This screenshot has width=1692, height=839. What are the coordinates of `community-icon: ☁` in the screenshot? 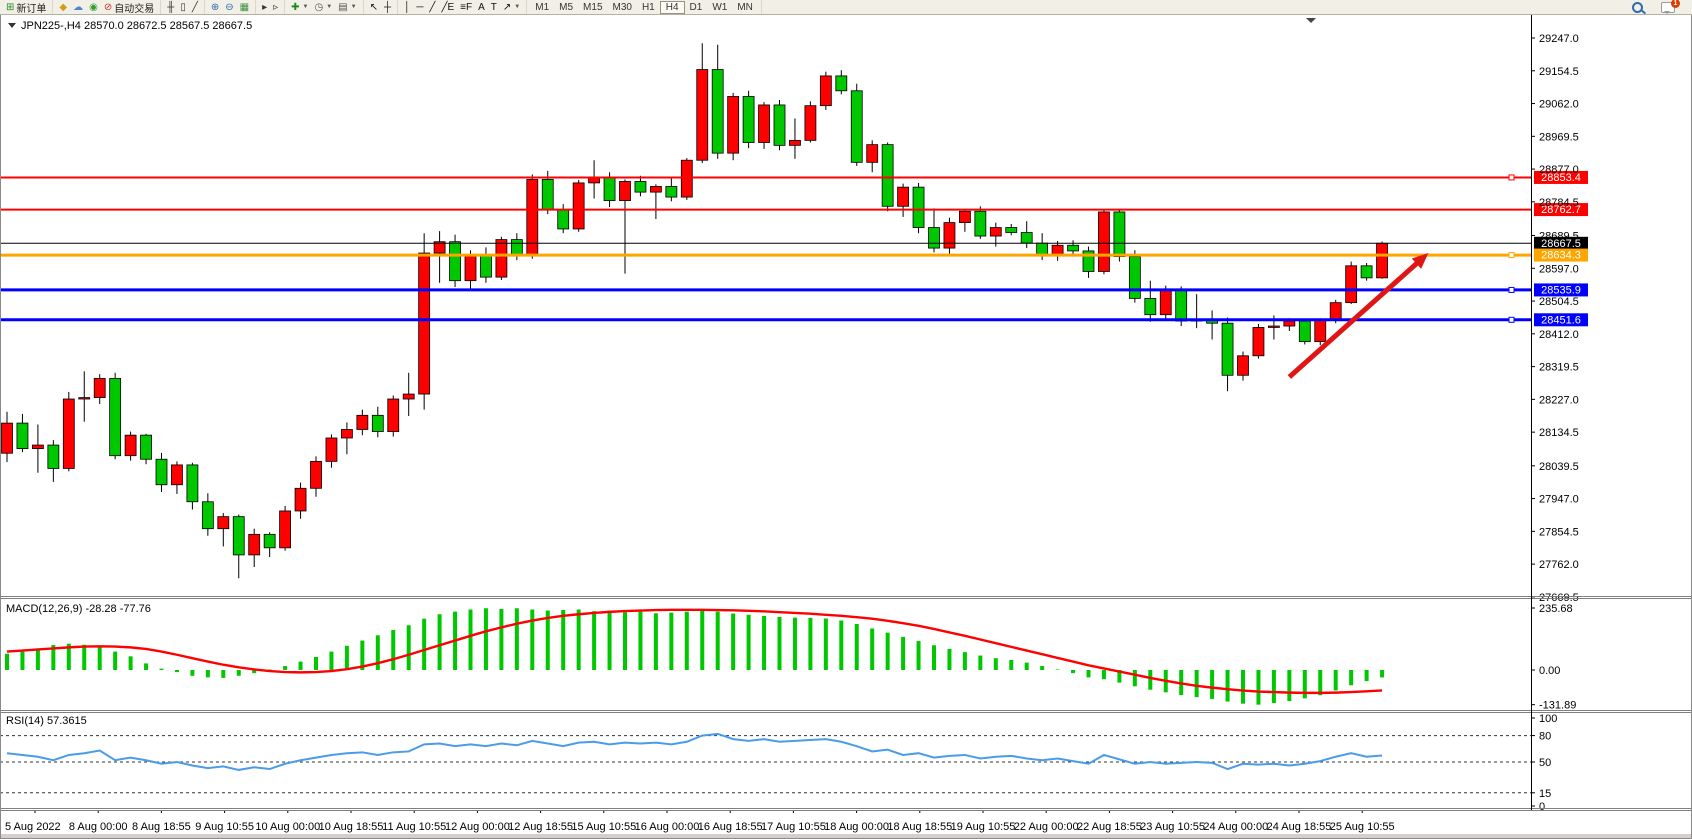 It's located at (78, 7).